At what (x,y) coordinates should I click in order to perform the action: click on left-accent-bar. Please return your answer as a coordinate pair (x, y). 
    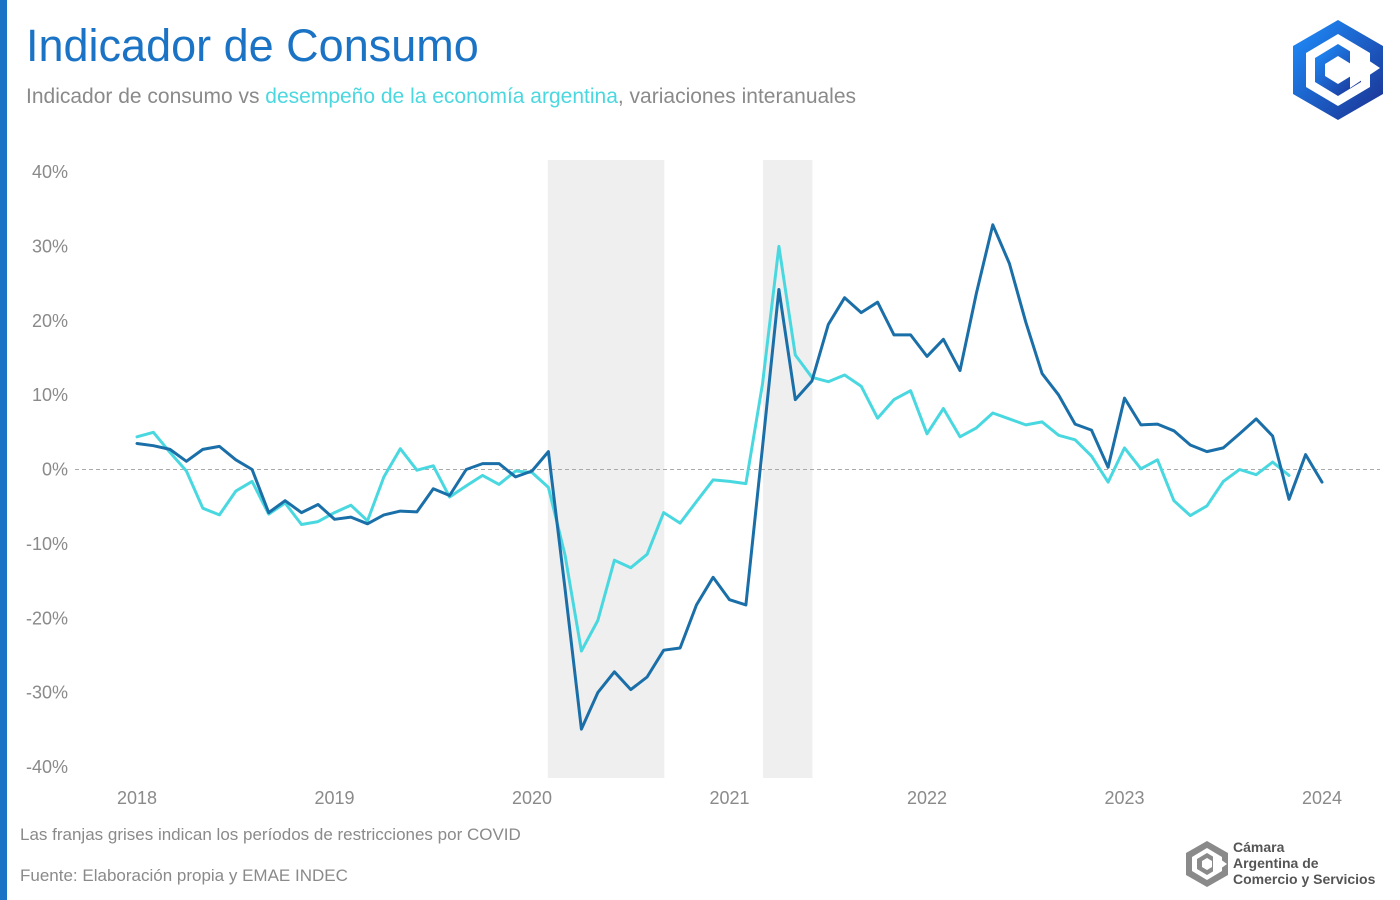
    Looking at the image, I should click on (3, 450).